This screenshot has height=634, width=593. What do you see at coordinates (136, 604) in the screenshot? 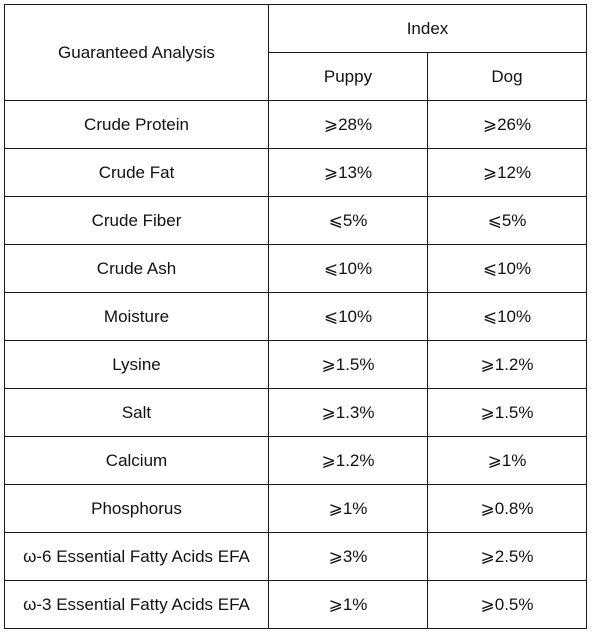
I see `nutrient-name: ω-3 Essential Fatty Acids EFA` at bounding box center [136, 604].